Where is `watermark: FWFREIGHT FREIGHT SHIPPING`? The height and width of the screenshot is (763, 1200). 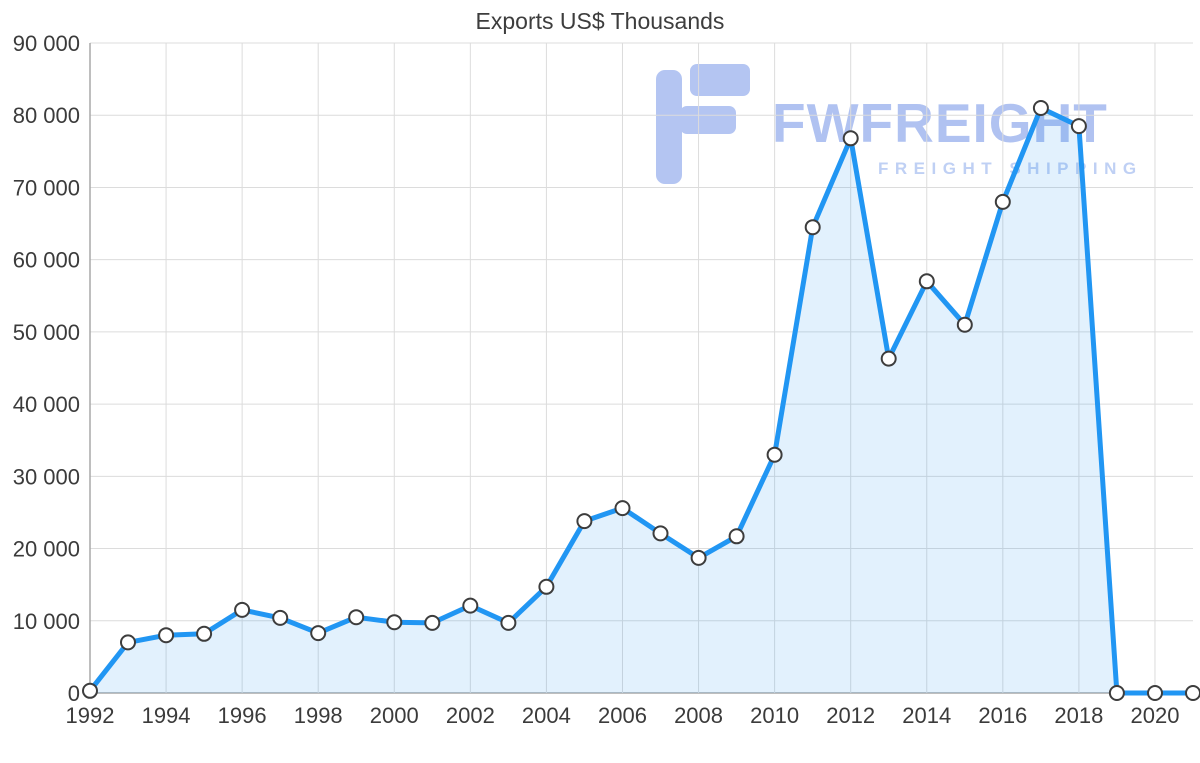
watermark: FWFREIGHT FREIGHT SHIPPING is located at coordinates (903, 128).